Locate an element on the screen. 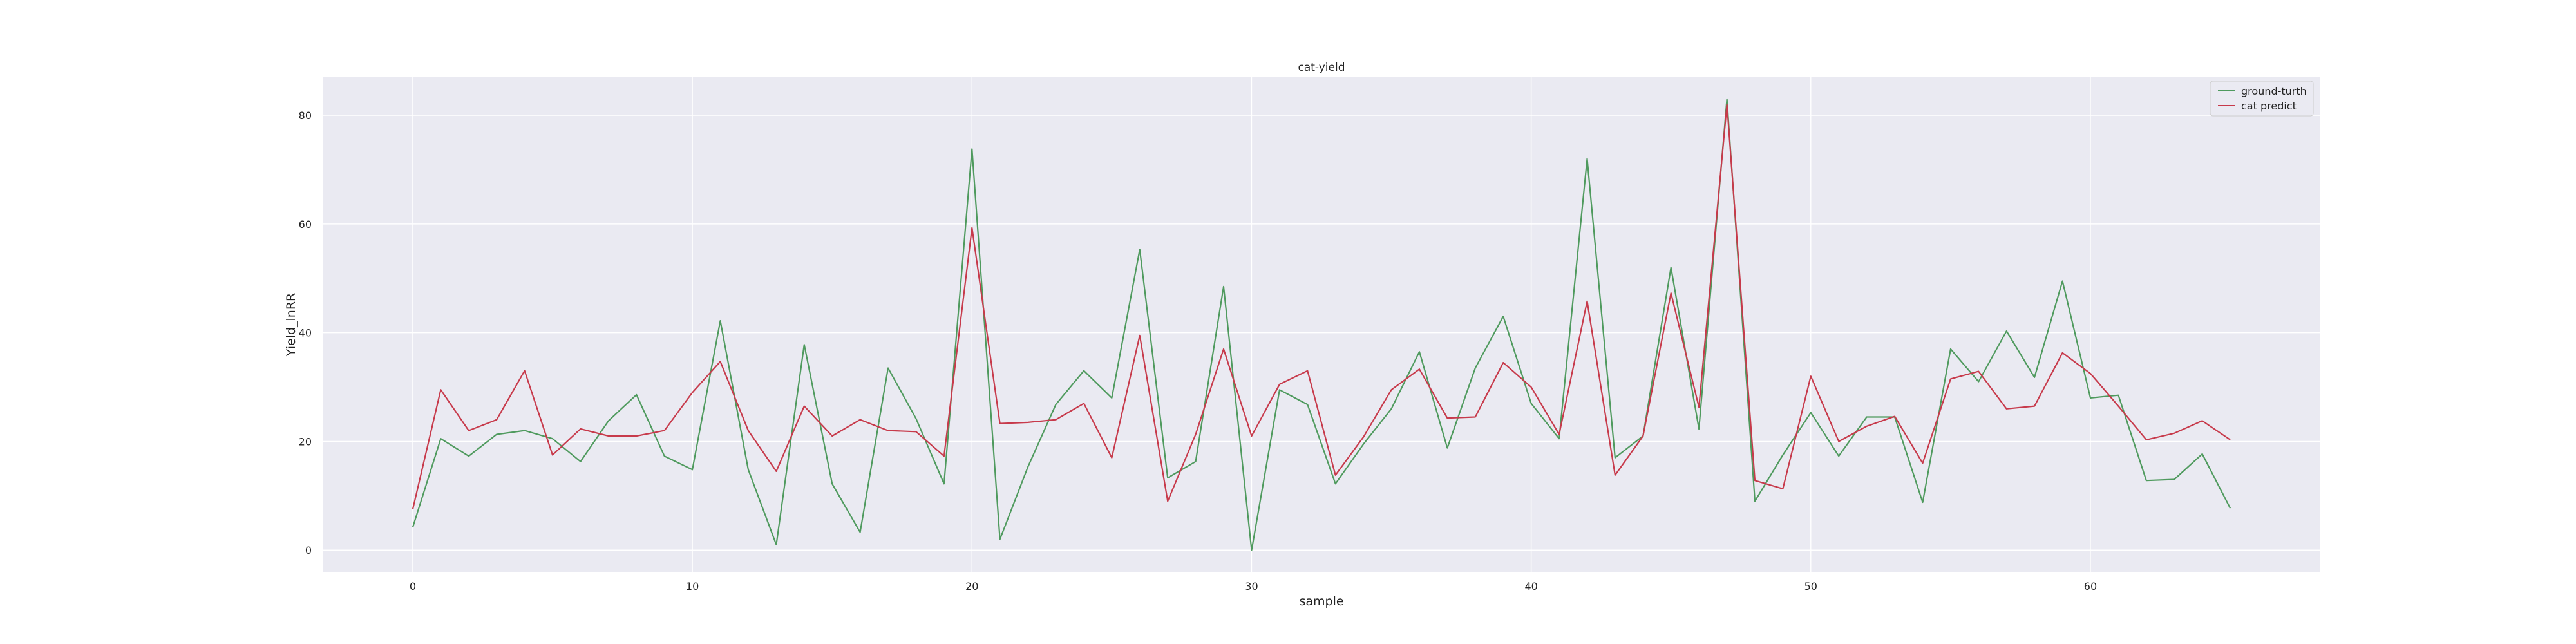 This screenshot has height=644, width=2576. x-tick-label: 10 is located at coordinates (692, 586).